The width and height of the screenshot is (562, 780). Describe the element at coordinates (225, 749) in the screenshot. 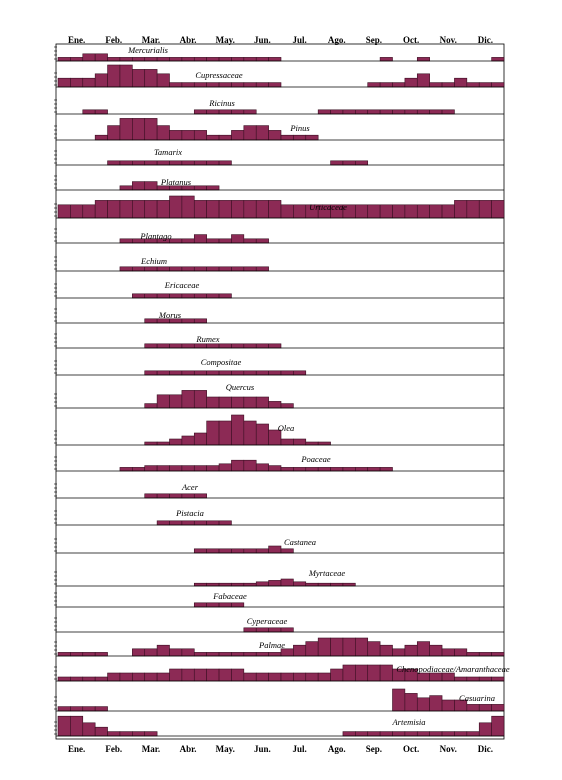

I see `month-label-bottom: May.` at that location.